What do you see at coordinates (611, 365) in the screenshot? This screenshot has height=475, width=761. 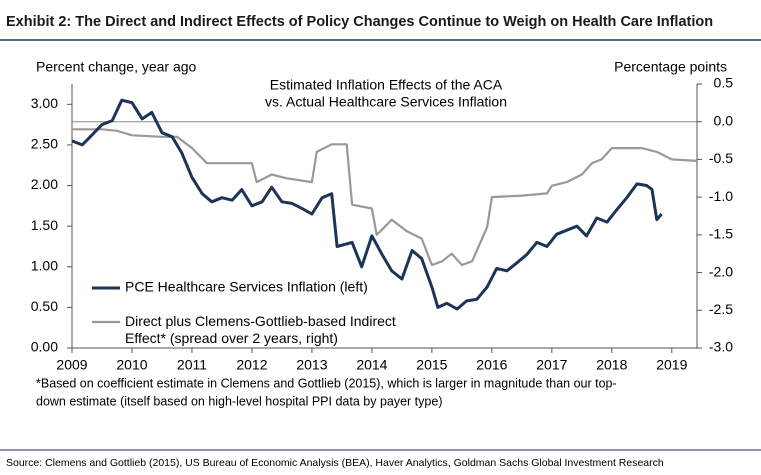 I see `x-tick-label: 2018` at bounding box center [611, 365].